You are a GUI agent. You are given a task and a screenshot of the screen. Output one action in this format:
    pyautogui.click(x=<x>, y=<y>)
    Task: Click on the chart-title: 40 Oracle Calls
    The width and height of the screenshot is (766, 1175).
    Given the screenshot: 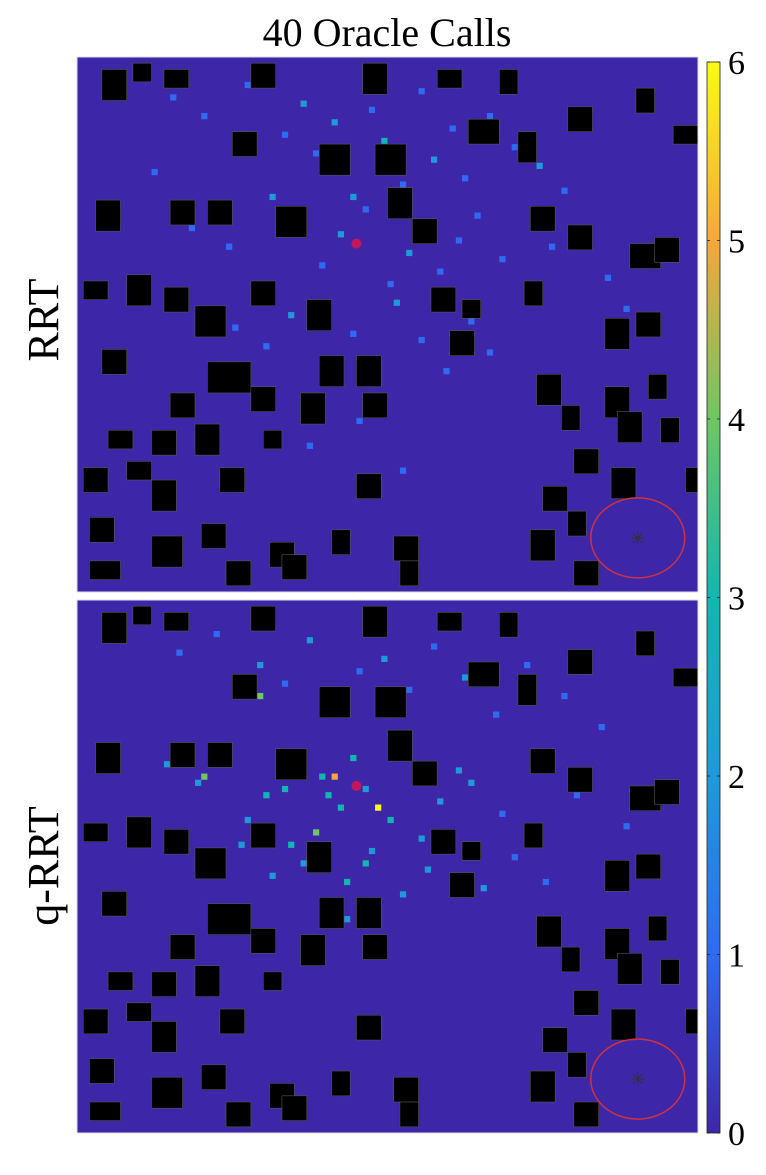 What is the action you would take?
    pyautogui.click(x=387, y=32)
    